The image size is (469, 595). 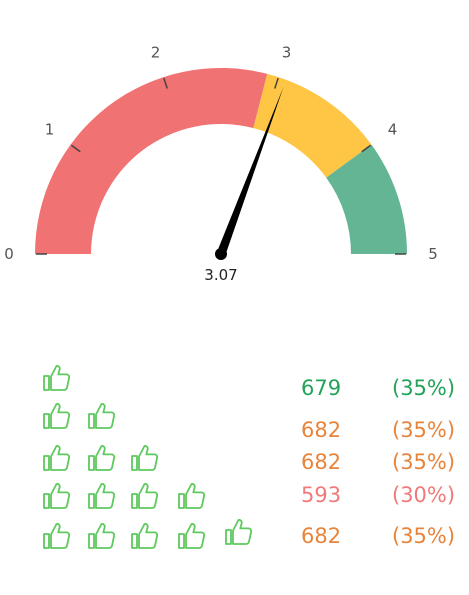 I want to click on gauge-needle-pointer, so click(x=250, y=171).